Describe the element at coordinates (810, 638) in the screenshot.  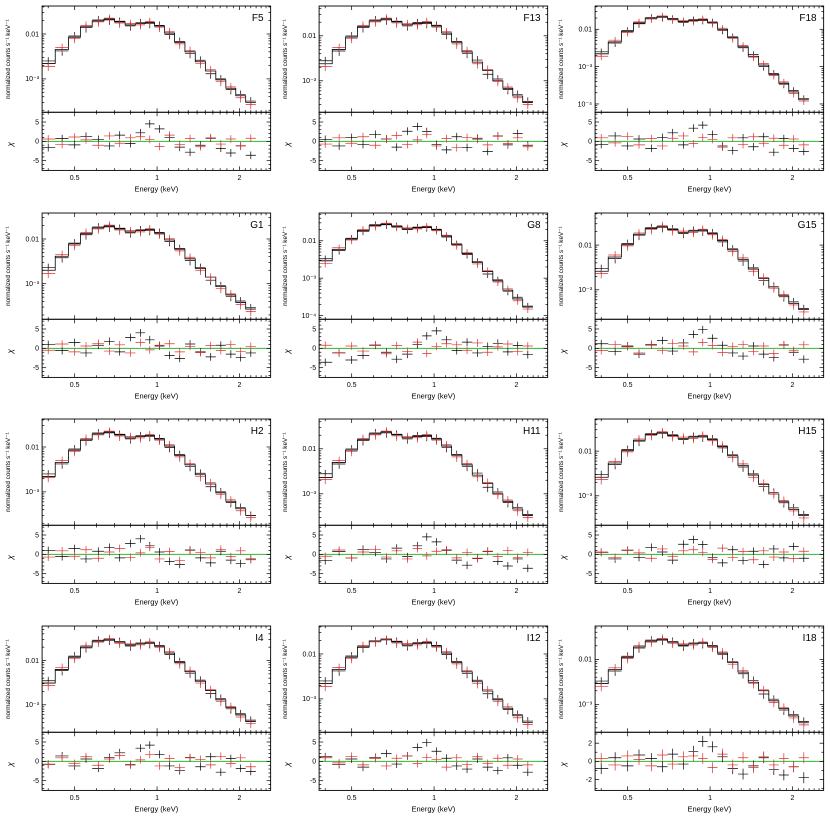
I see `panel-label: I18` at that location.